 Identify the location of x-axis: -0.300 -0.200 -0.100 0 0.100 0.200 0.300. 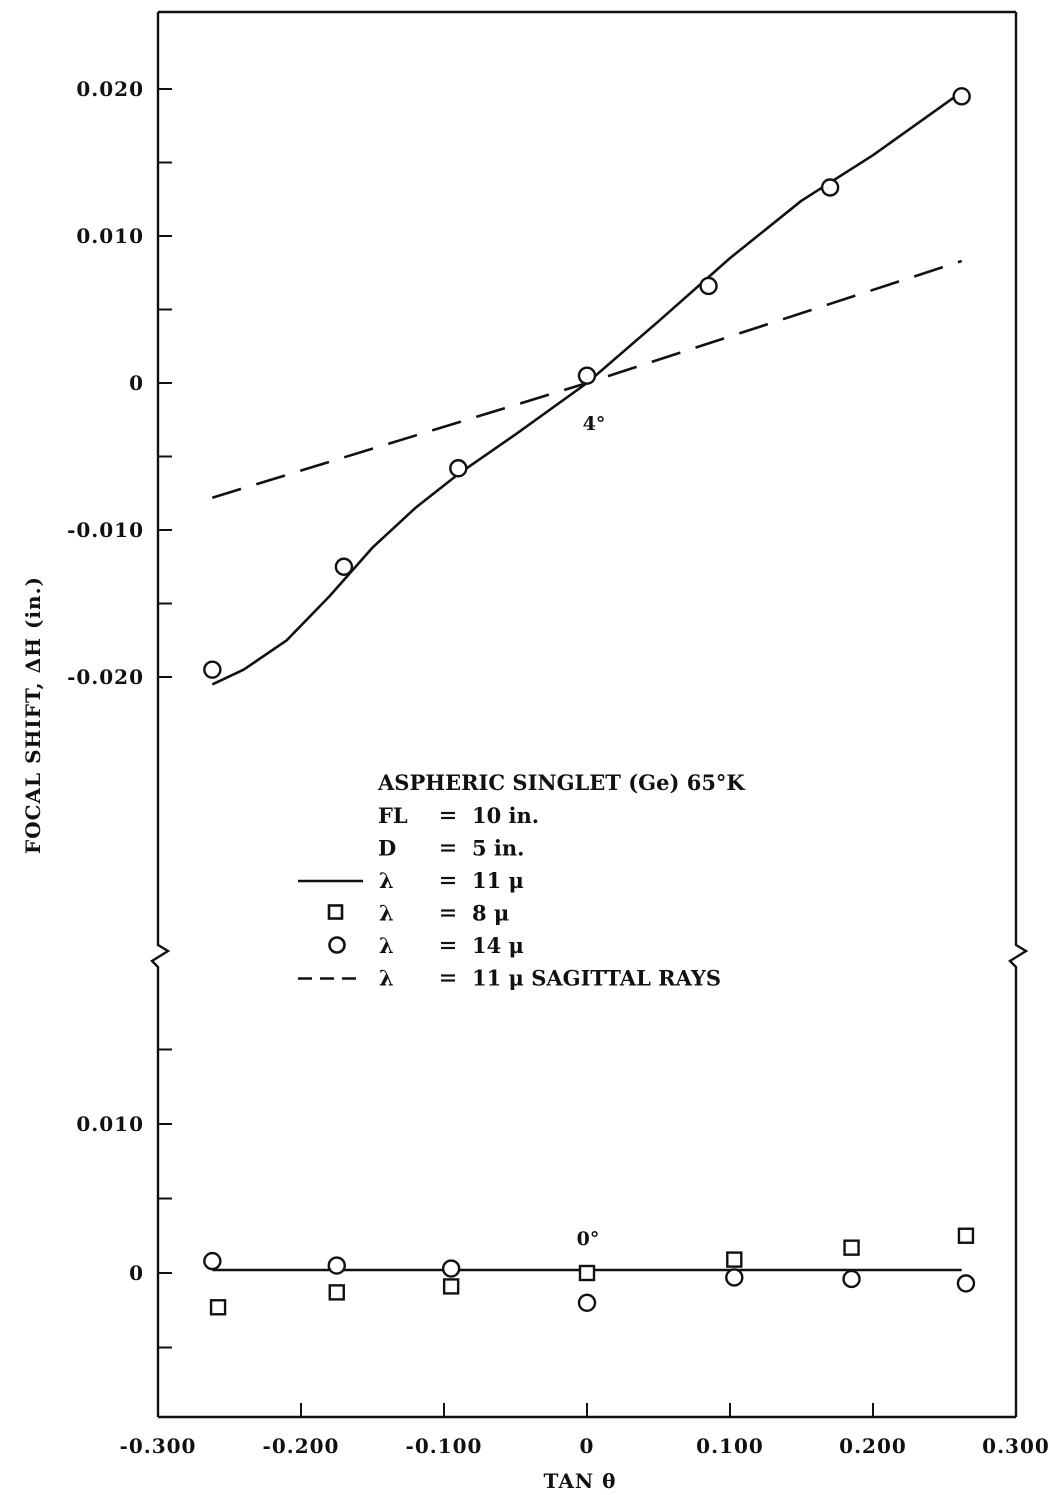
(585, 1430).